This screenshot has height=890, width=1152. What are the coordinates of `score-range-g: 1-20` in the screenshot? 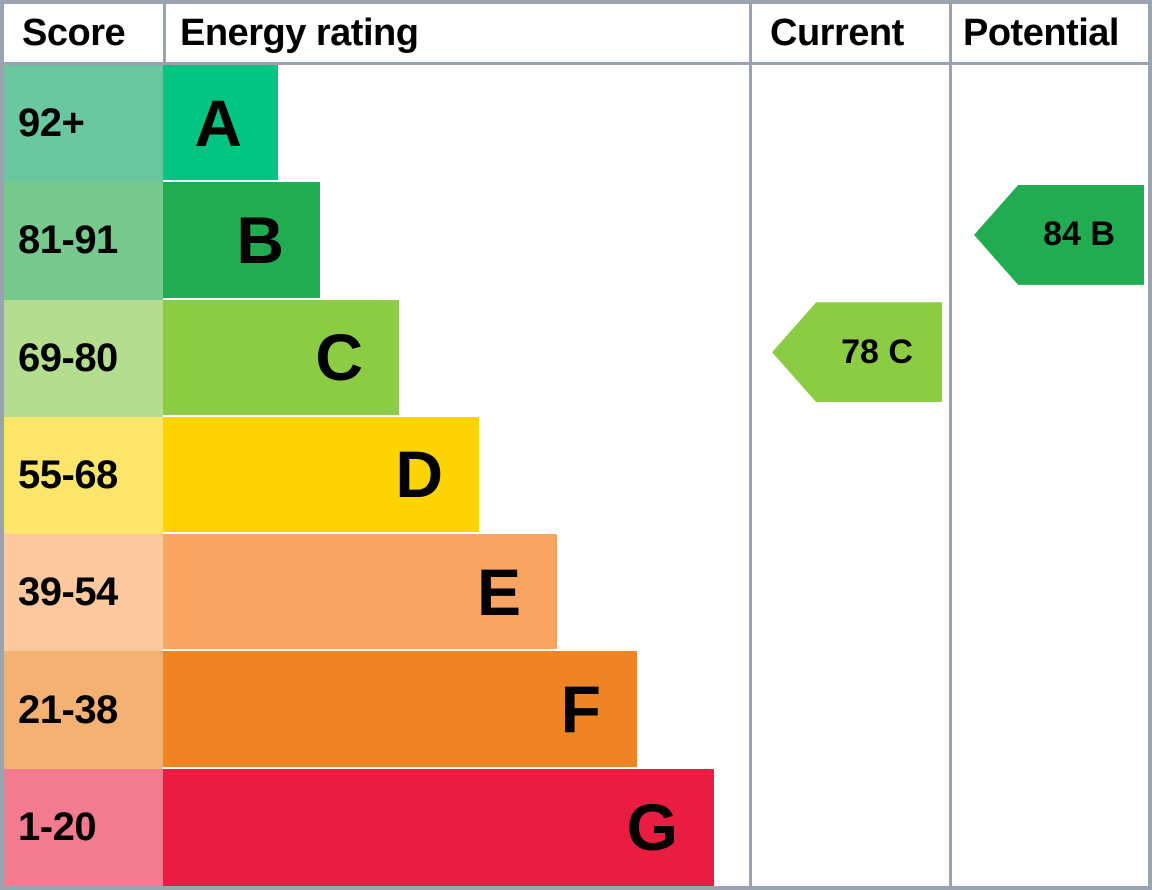 It's located at (83, 827).